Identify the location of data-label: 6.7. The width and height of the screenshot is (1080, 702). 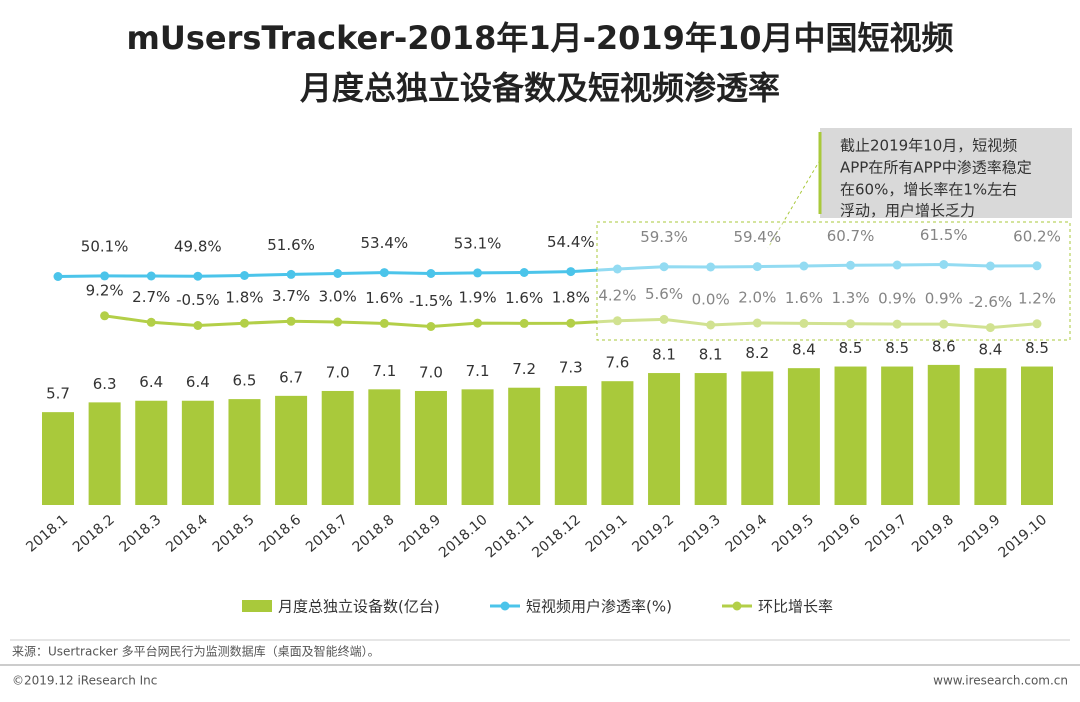
(291, 377).